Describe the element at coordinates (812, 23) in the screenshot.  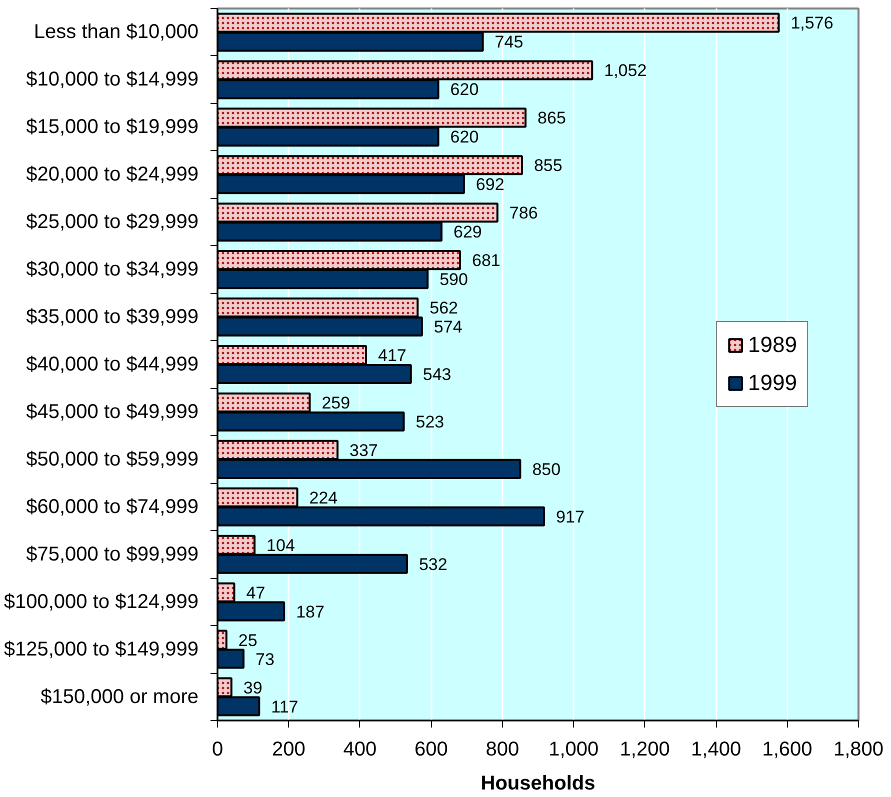
I see `data-label: 1,576` at that location.